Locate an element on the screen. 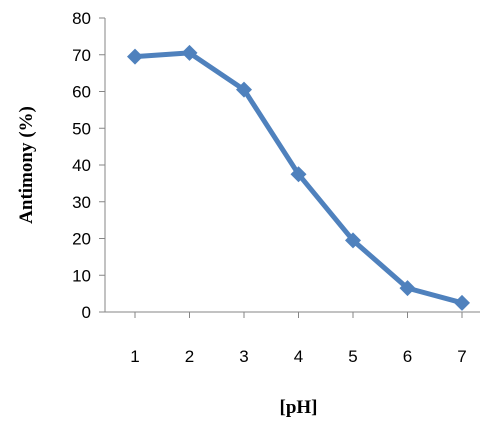 This screenshot has height=423, width=480. x-tick-label: 5 is located at coordinates (352, 356).